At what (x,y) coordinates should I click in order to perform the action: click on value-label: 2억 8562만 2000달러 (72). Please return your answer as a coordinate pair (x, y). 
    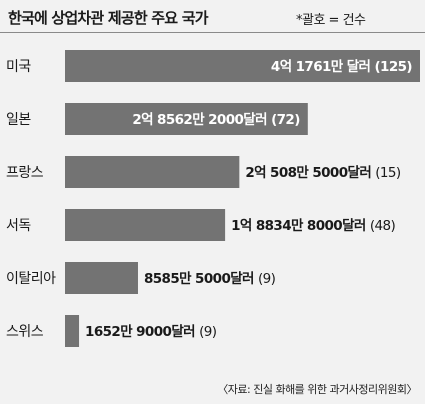
    Looking at the image, I should click on (216, 120).